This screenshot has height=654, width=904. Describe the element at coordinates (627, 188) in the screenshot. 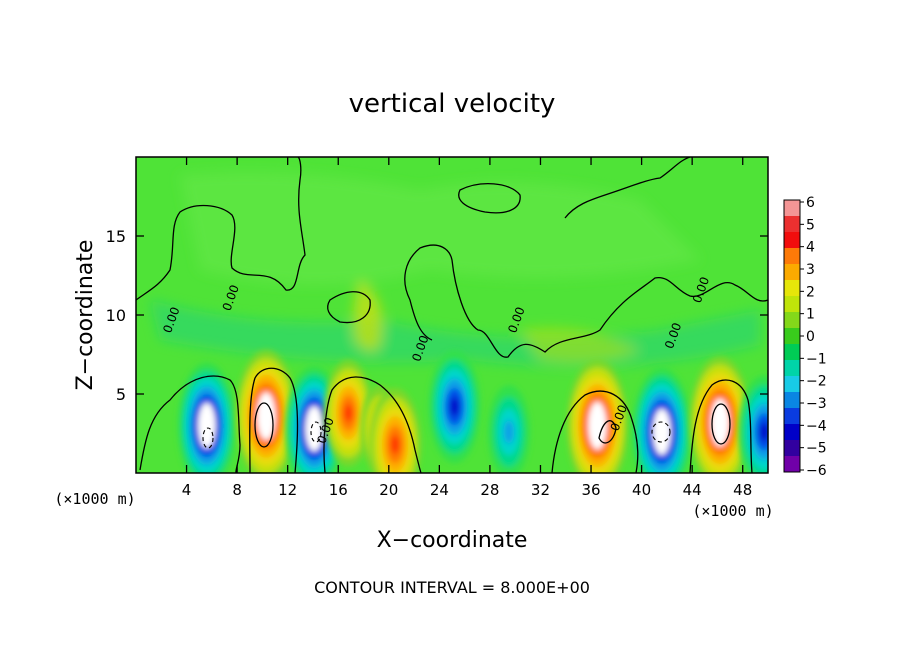

I see `contour-upper-right` at that location.